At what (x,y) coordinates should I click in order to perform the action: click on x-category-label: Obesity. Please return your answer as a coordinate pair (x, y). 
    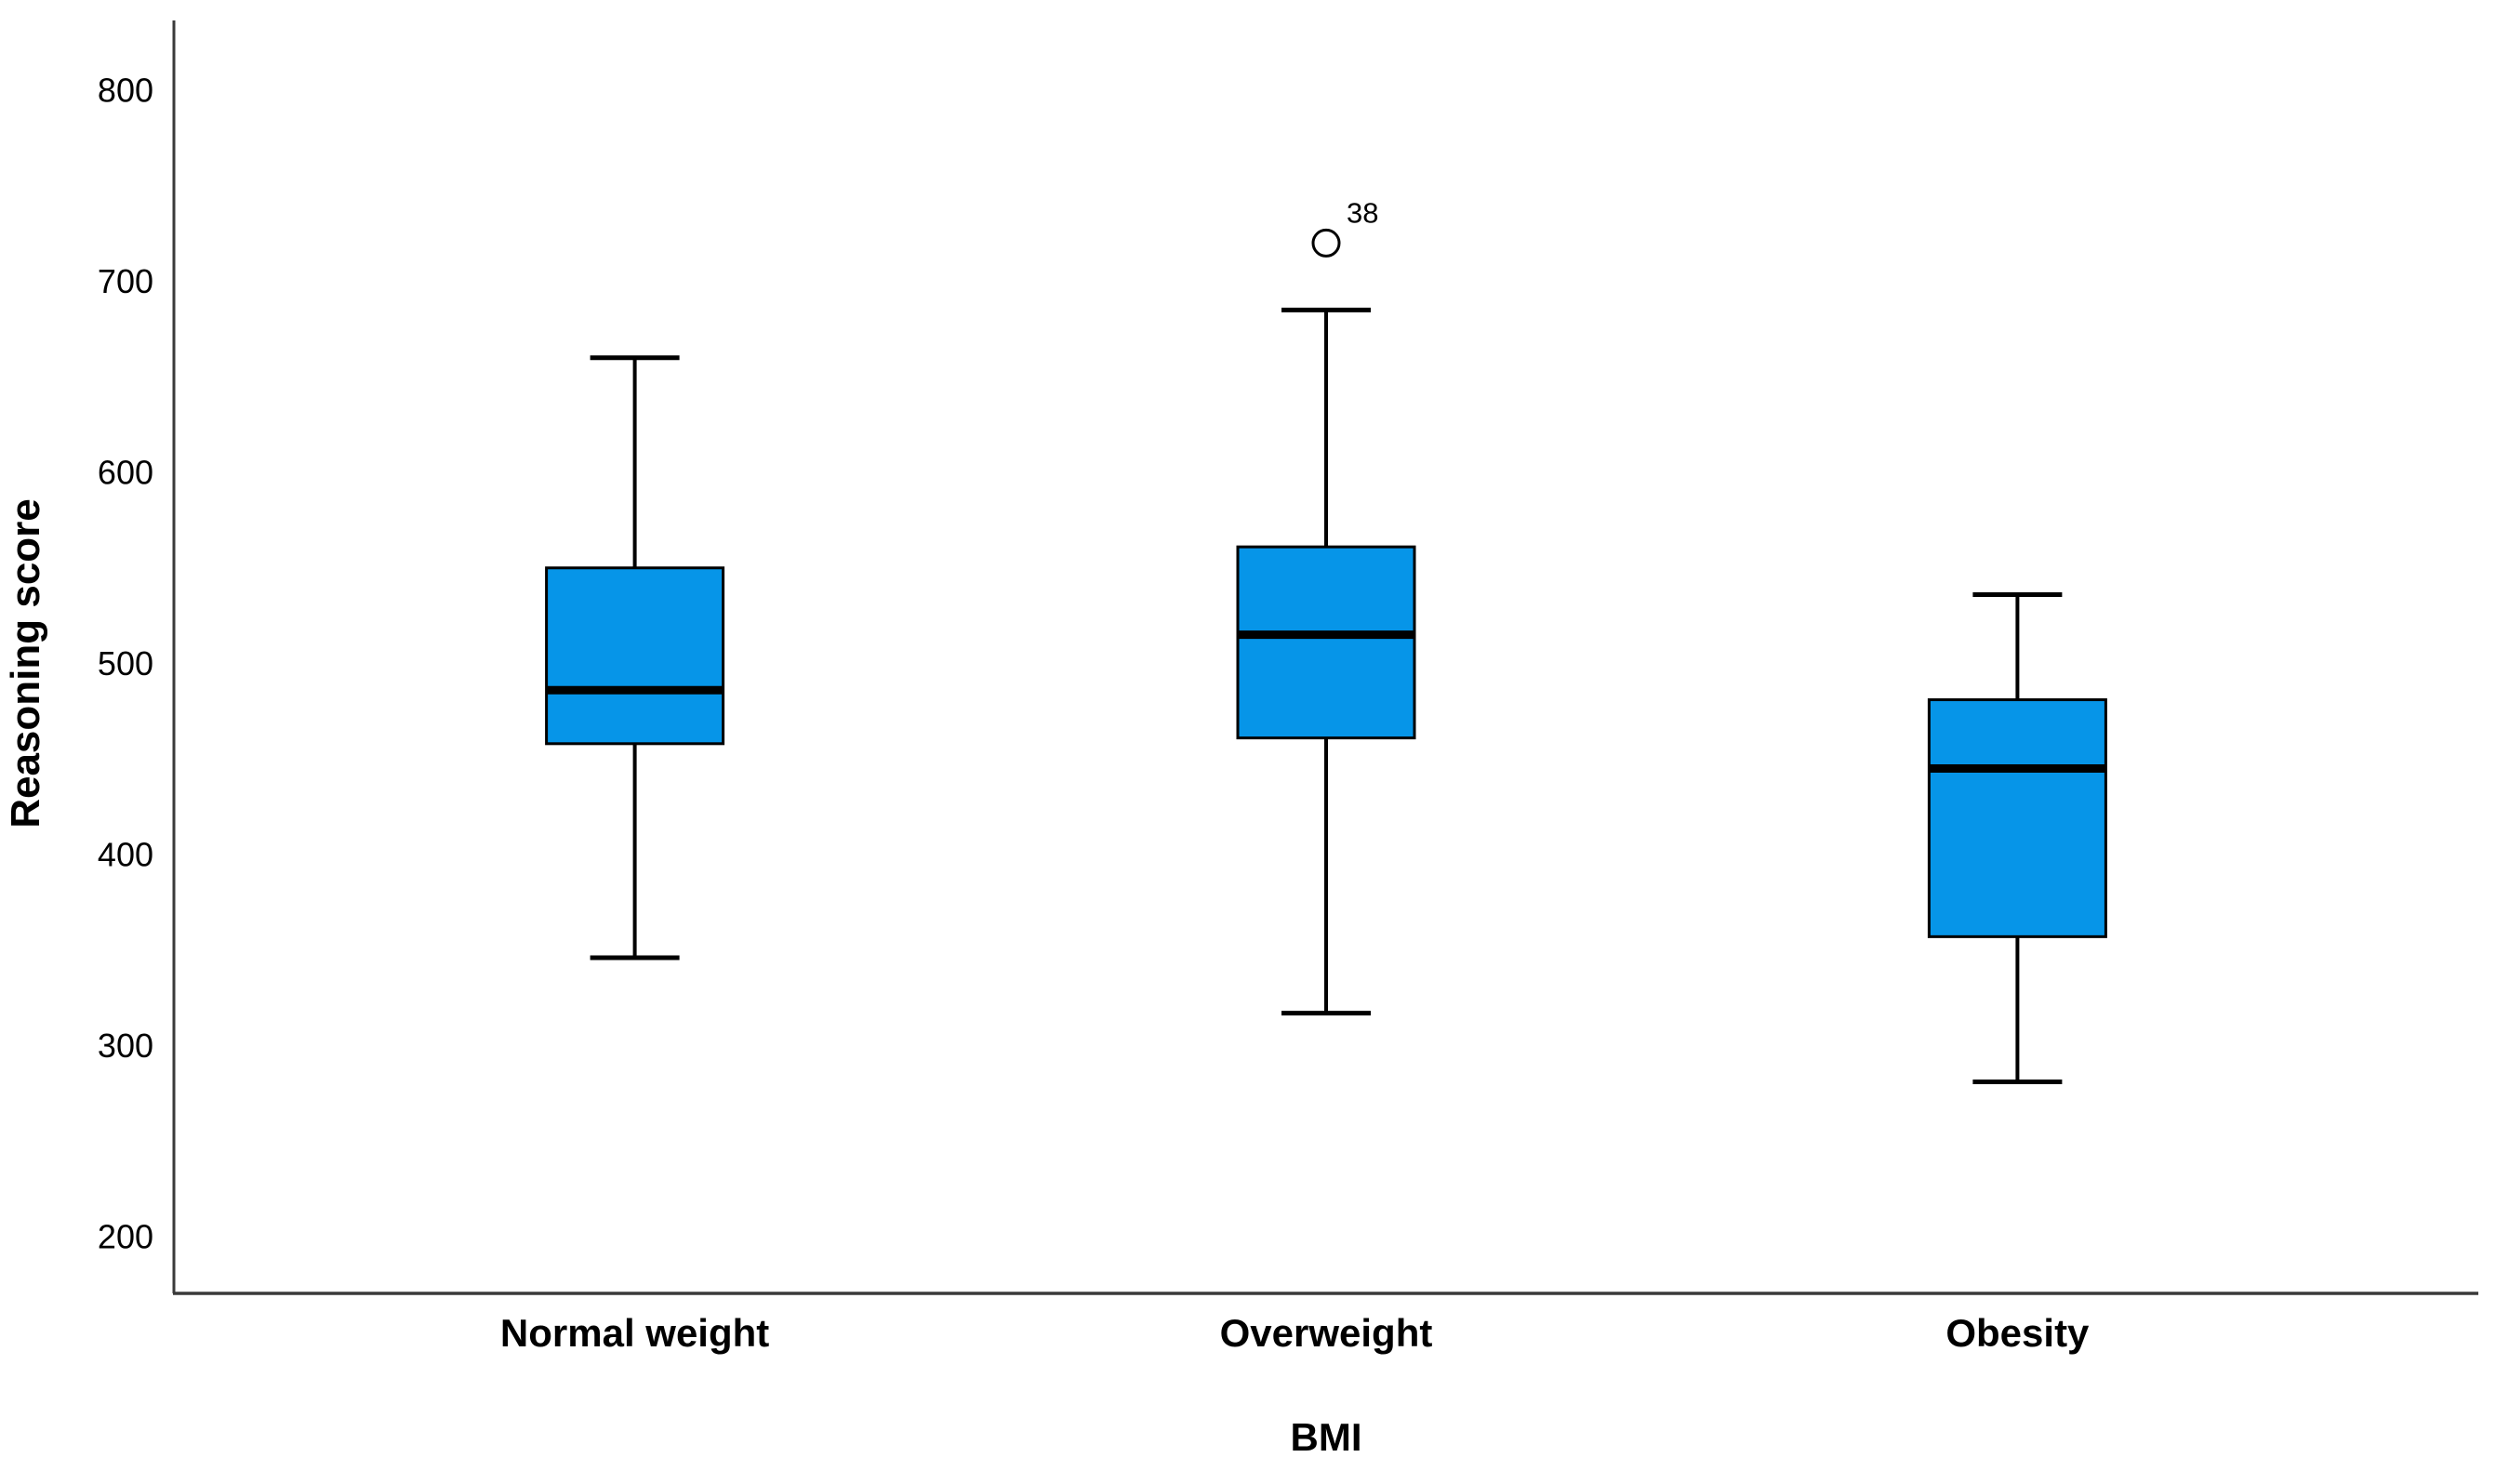
    Looking at the image, I should click on (2017, 1333).